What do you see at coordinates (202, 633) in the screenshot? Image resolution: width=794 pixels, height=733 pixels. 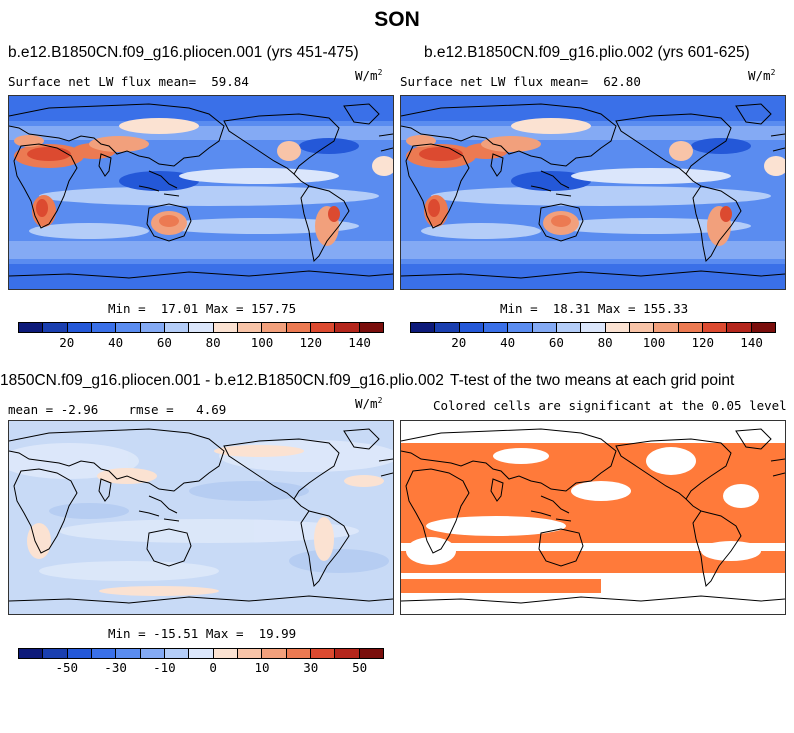 I see `panel-3-minmax: Min = -15.51 Max = 19.99` at bounding box center [202, 633].